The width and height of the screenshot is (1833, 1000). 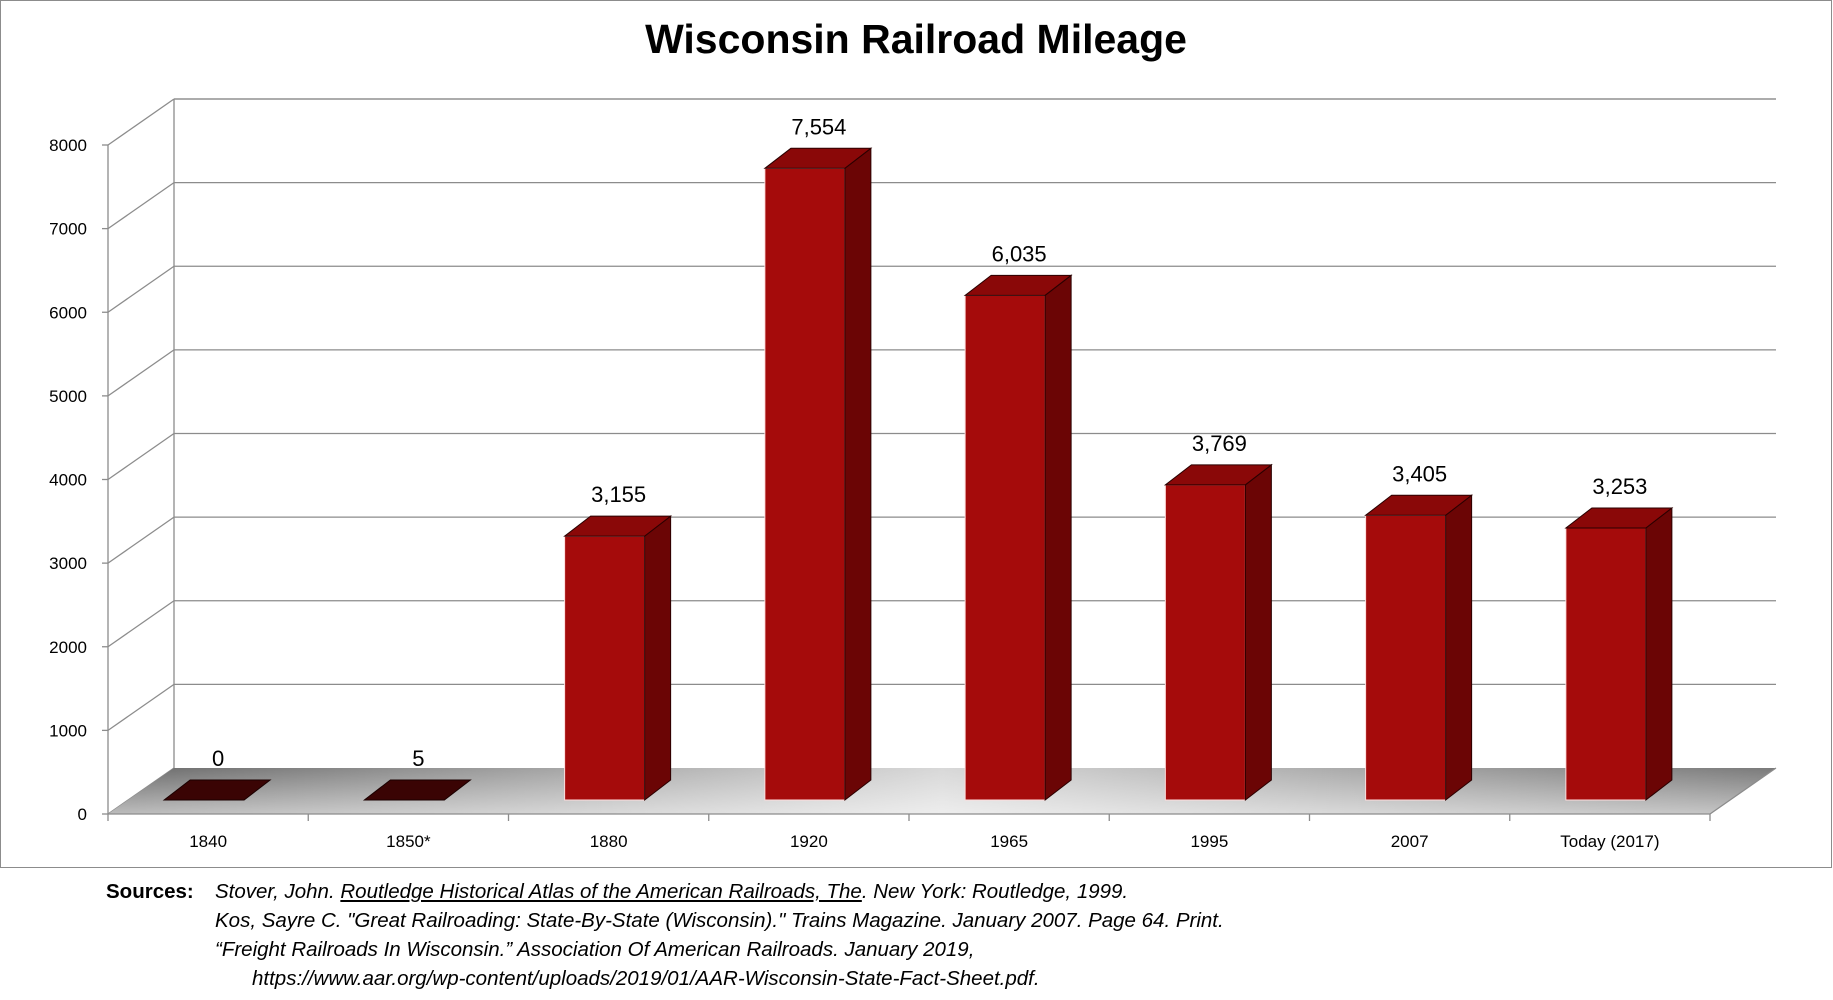 I want to click on y-tick-label: 0, so click(x=82, y=814).